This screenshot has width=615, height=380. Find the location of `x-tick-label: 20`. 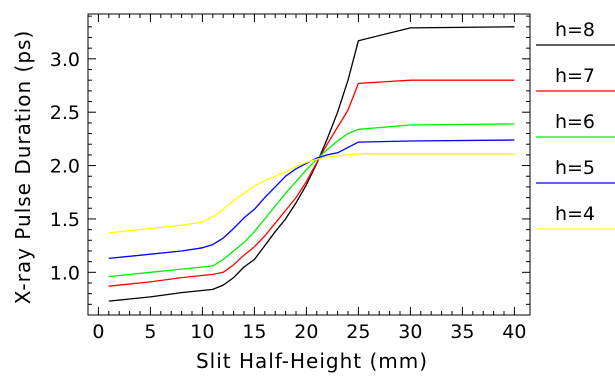

x-tick-label: 20 is located at coordinates (306, 332).